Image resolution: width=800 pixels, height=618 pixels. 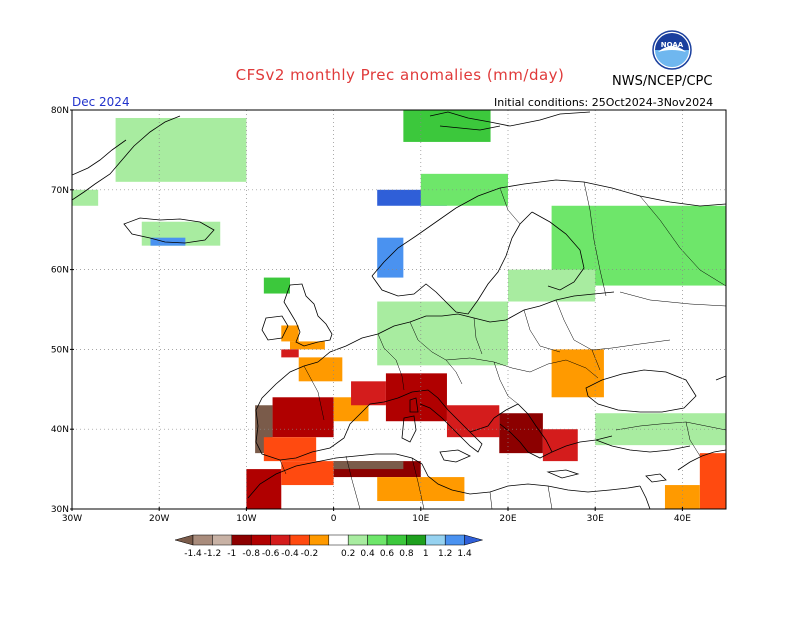 What do you see at coordinates (406, 554) in the screenshot?
I see `colorbar-label: 0.8` at bounding box center [406, 554].